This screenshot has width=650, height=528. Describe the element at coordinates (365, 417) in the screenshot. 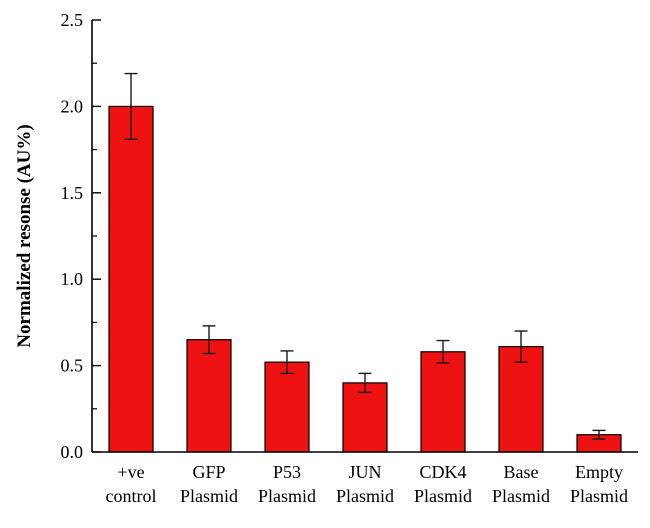

I see `bar-jun` at that location.